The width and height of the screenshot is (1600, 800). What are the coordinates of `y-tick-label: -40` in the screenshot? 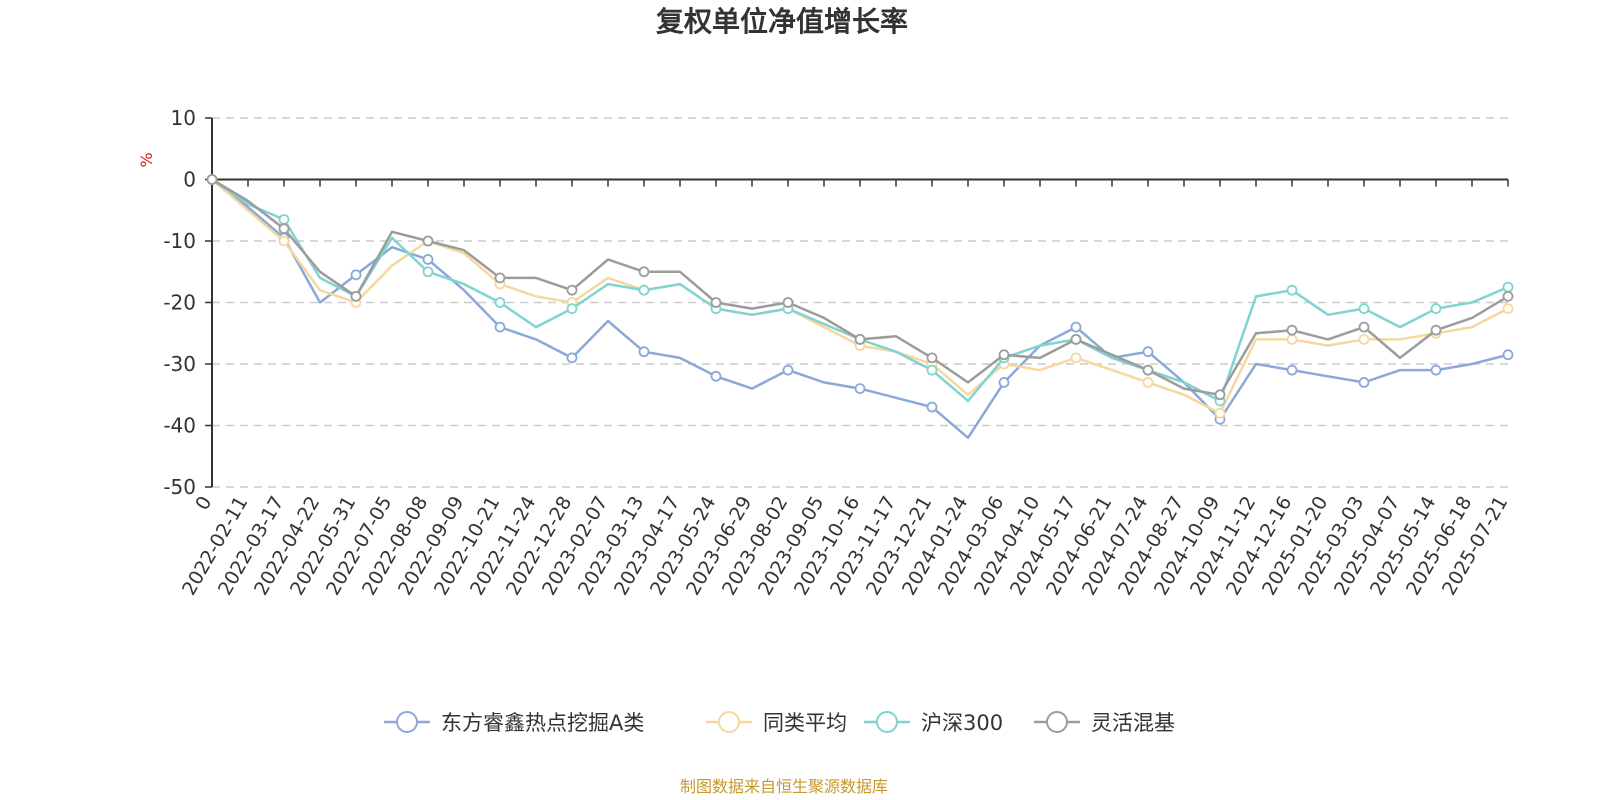 It's located at (179, 426).